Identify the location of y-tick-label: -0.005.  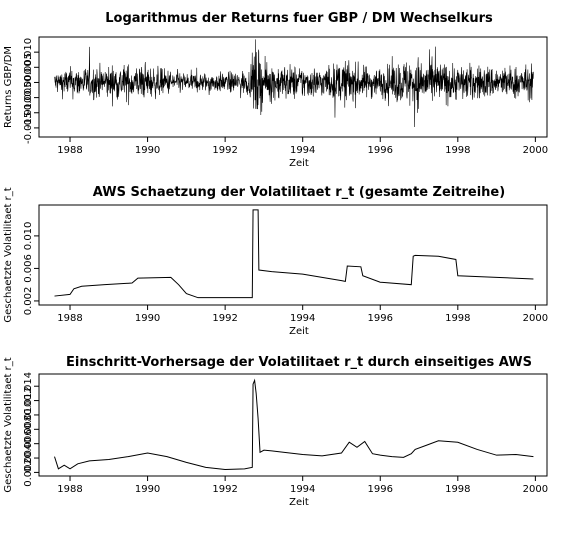
(28, 97).